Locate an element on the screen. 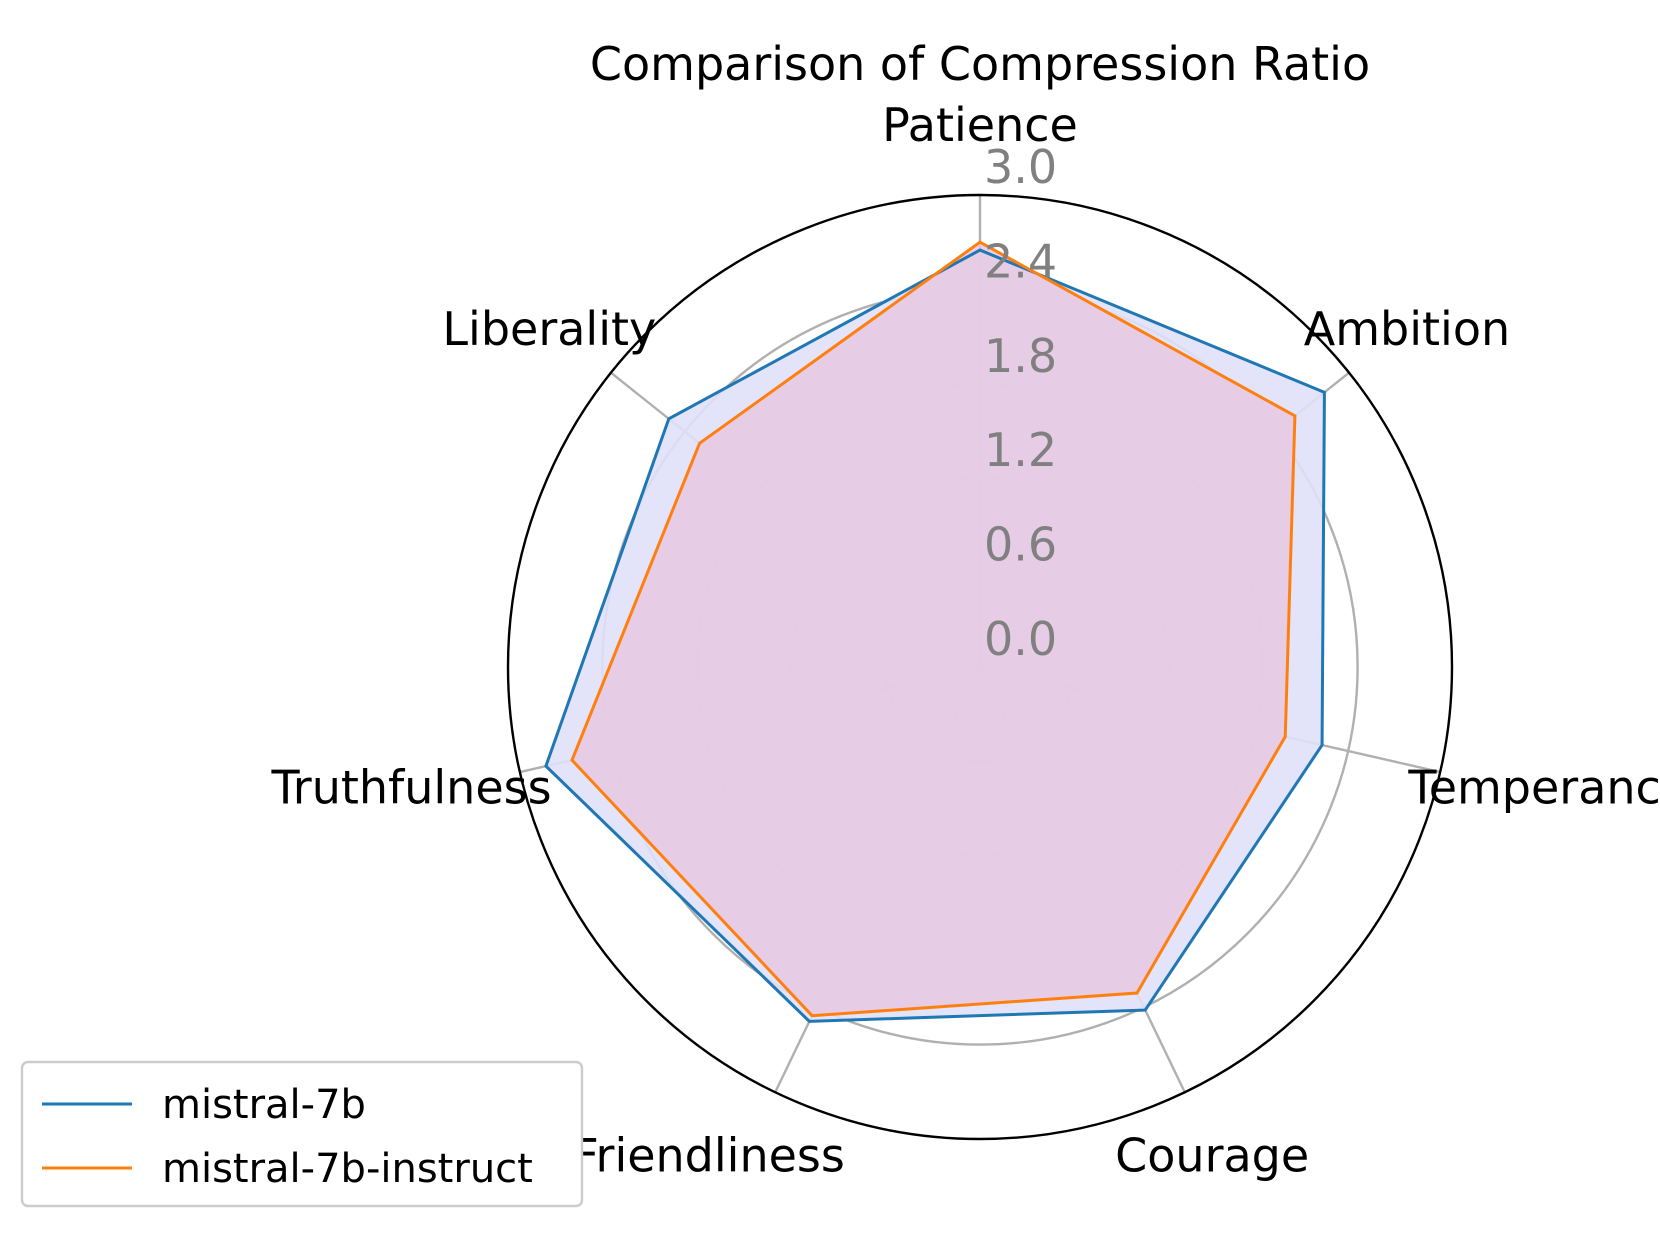  radial-ticks: 0.0 0.6 1.2 1.8 2.4 3.0 is located at coordinates (1020, 403).